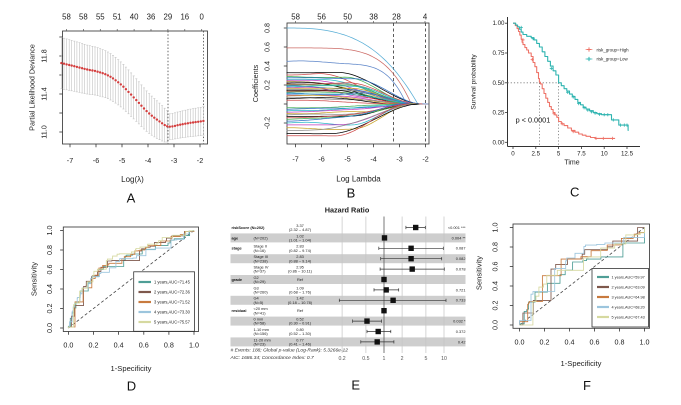  Describe the element at coordinates (260, 323) in the screenshot. I see `svg-text: (N=58)` at that location.